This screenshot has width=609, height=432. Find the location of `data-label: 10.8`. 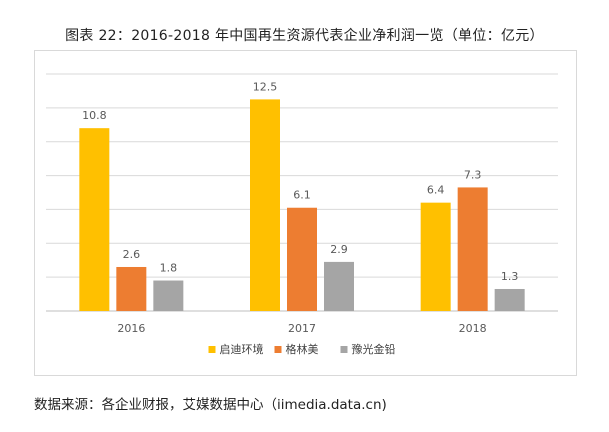

data-label: 10.8 is located at coordinates (94, 115).